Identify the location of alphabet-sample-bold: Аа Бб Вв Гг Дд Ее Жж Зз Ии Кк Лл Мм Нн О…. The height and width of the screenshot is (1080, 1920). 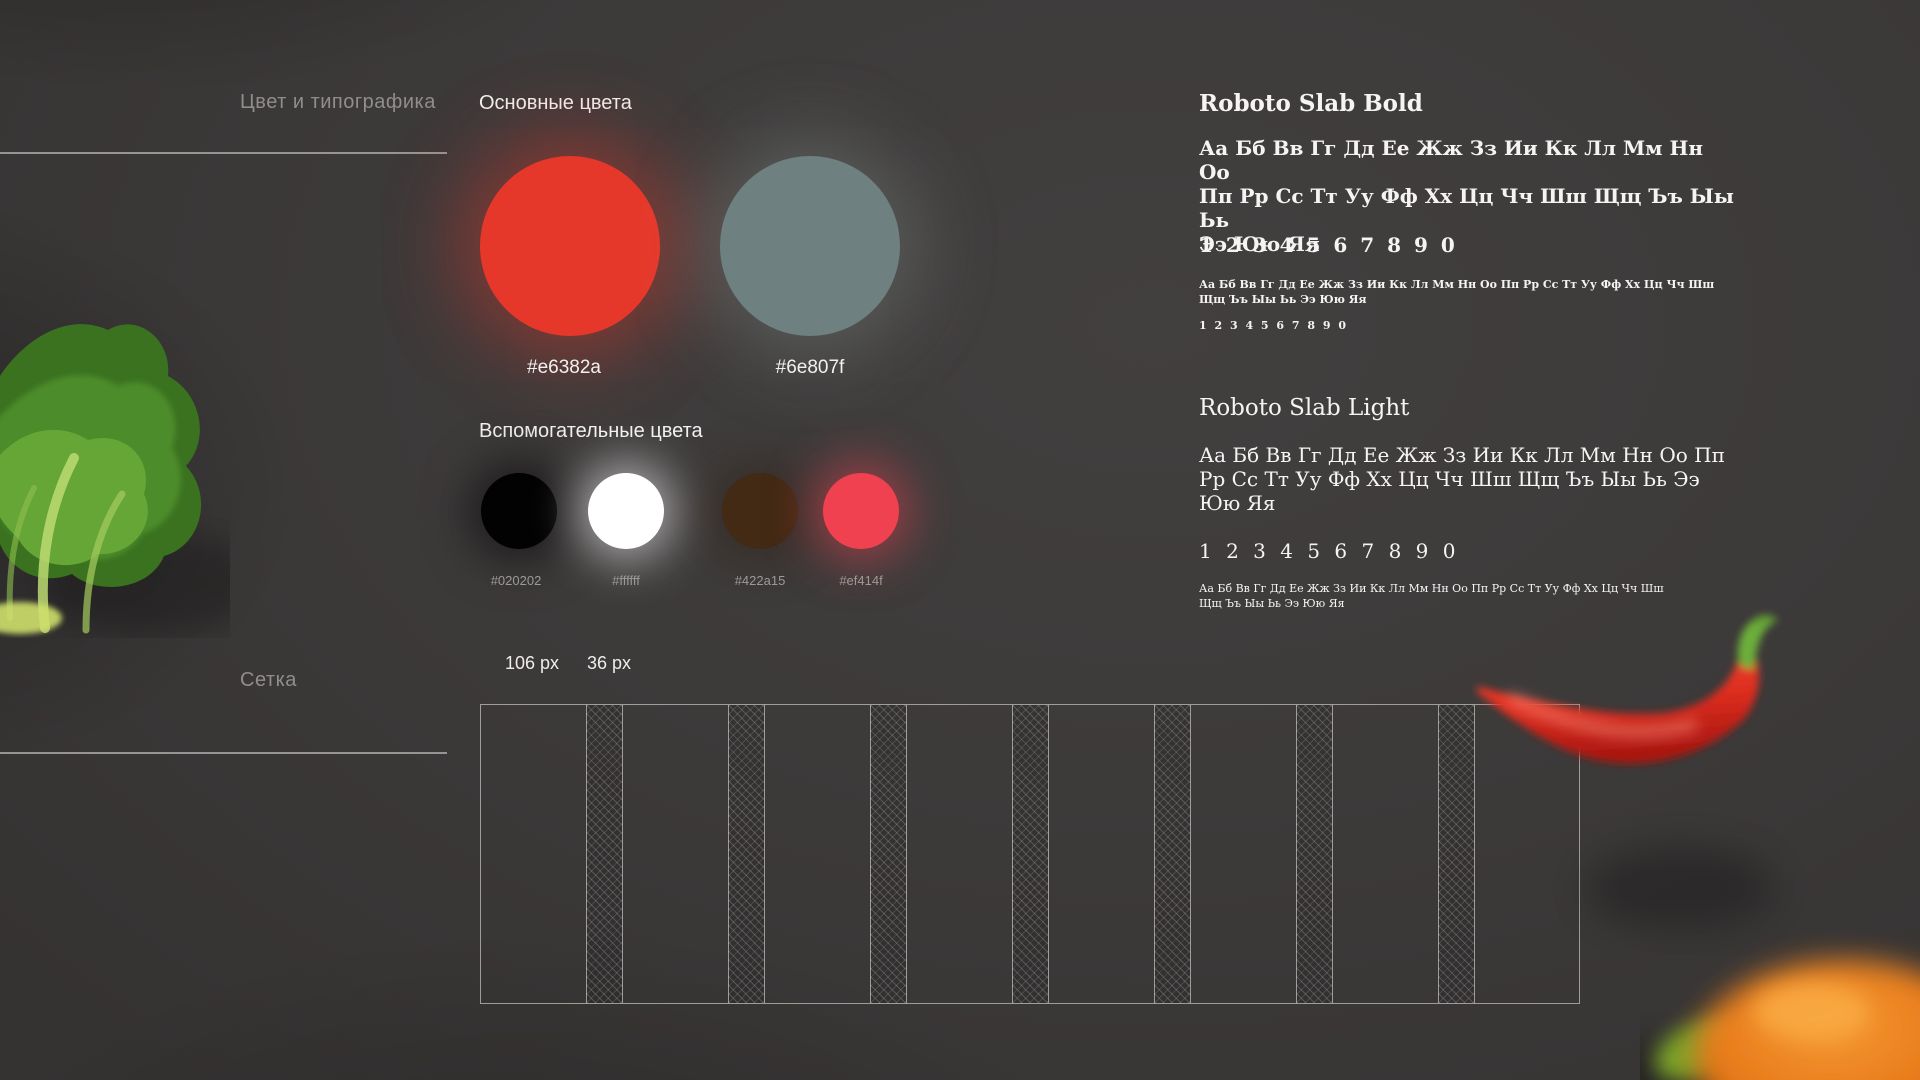
(1466, 196).